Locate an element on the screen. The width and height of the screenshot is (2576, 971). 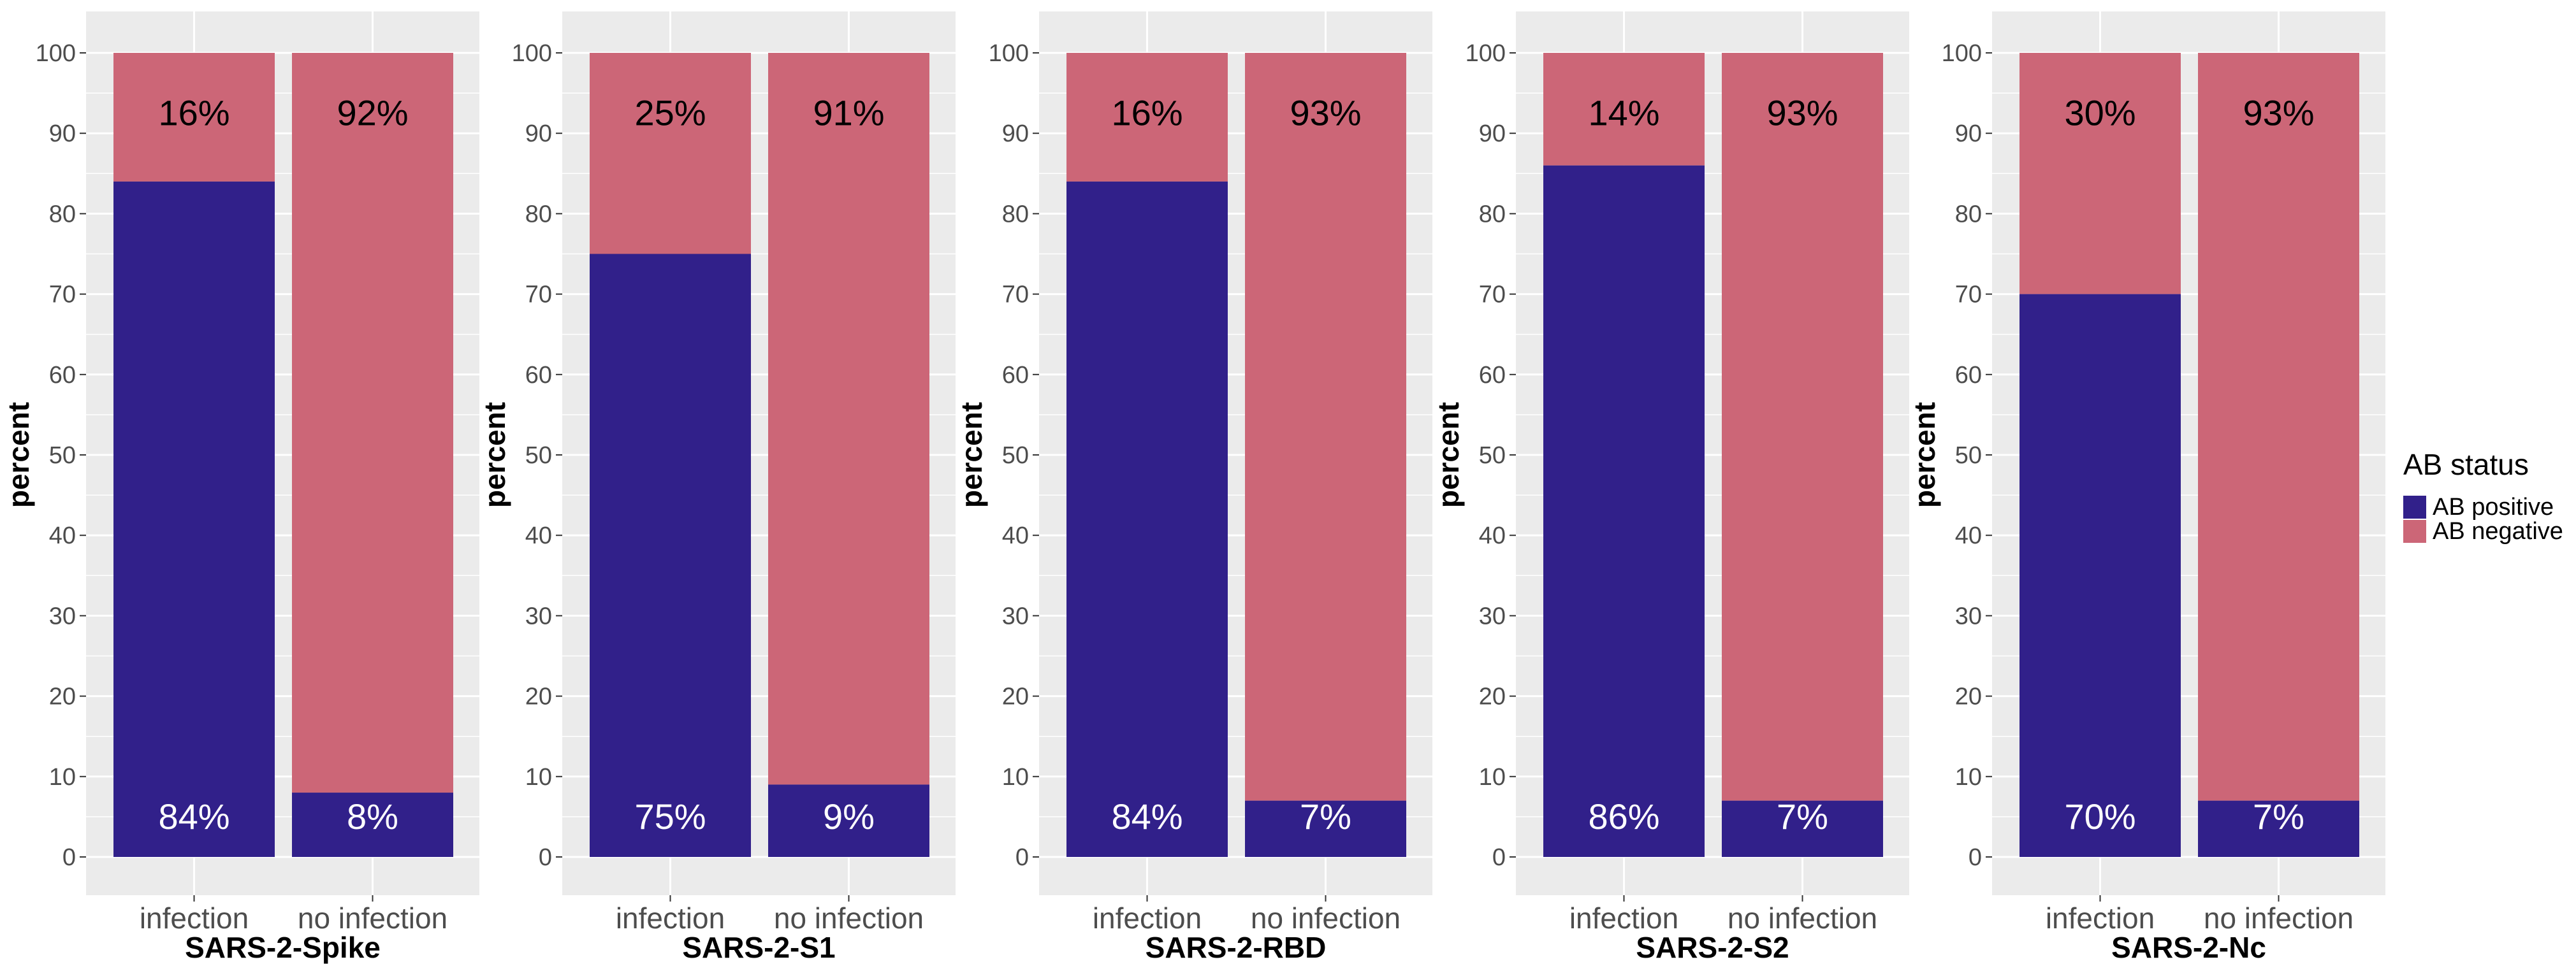
panel-title: SARS-2-S1 is located at coordinates (758, 947).